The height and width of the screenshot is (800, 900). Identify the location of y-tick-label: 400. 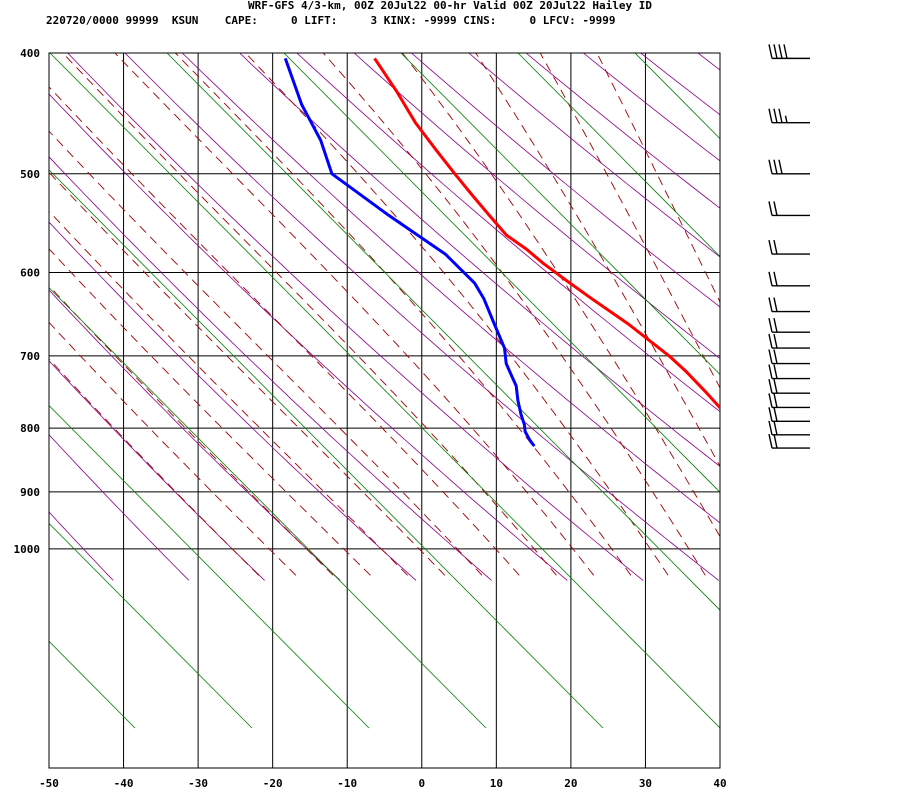
(30, 53).